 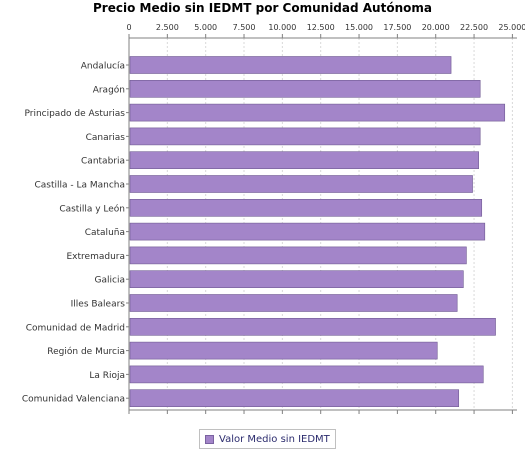 What do you see at coordinates (128, 27) in the screenshot?
I see `x-tick-label: 0` at bounding box center [128, 27].